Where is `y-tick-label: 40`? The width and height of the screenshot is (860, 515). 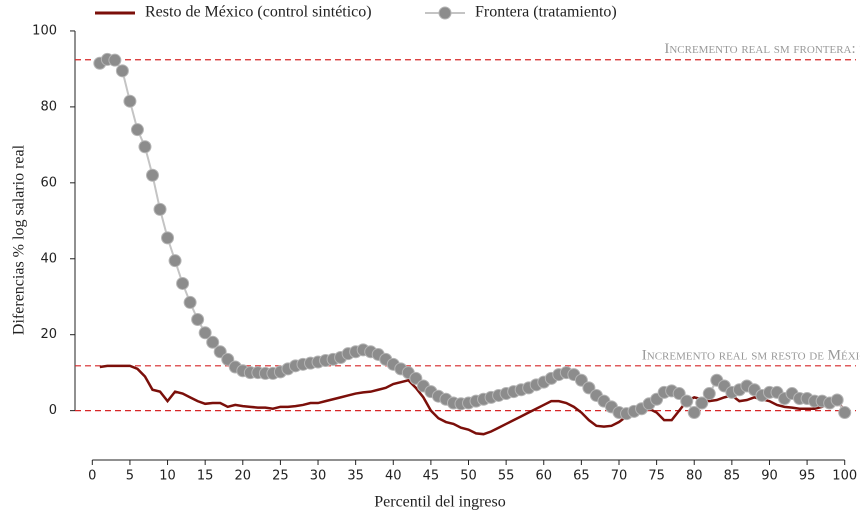 y-tick-label: 40 is located at coordinates (48, 258).